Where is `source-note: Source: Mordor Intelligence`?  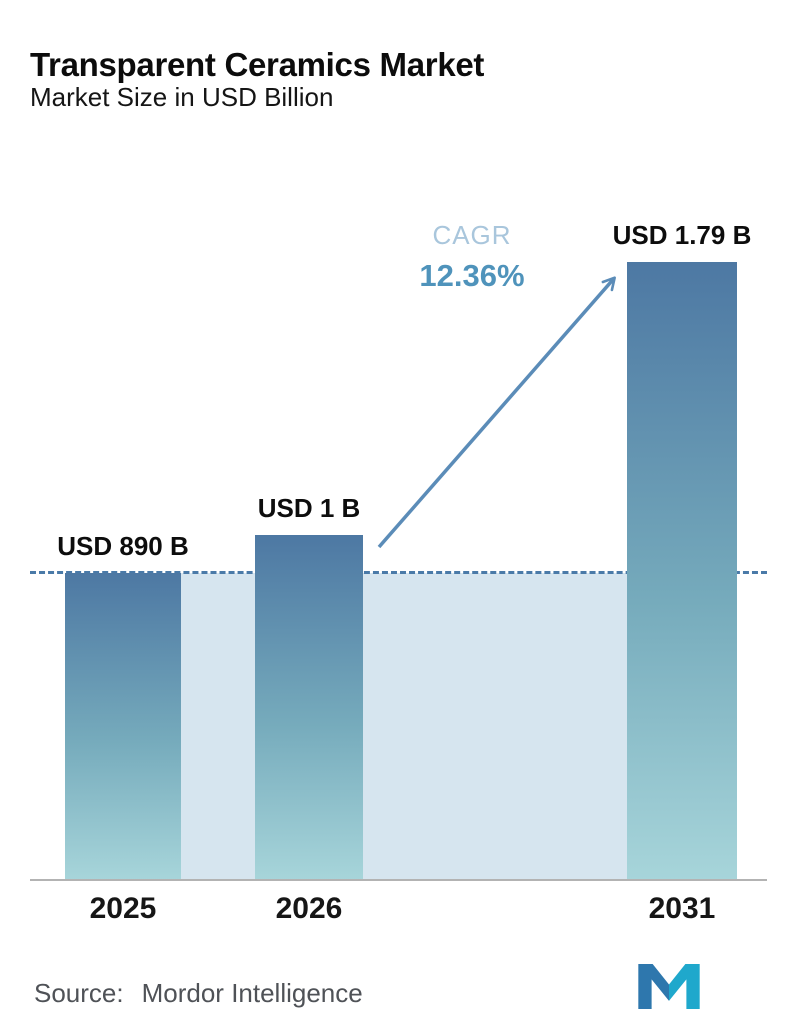
source-note: Source: Mordor Intelligence is located at coordinates (198, 993).